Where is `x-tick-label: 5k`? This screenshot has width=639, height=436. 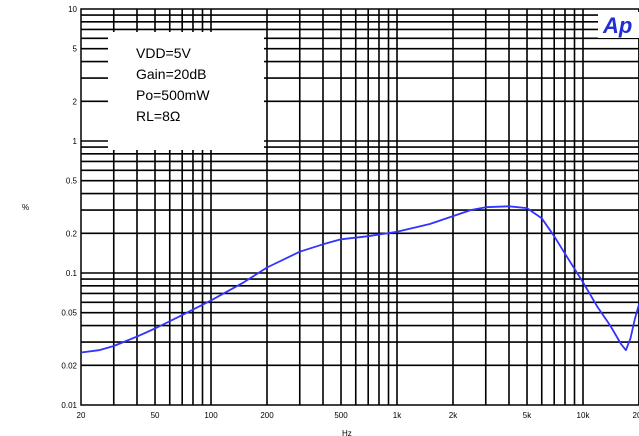
x-tick-label: 5k is located at coordinates (527, 415).